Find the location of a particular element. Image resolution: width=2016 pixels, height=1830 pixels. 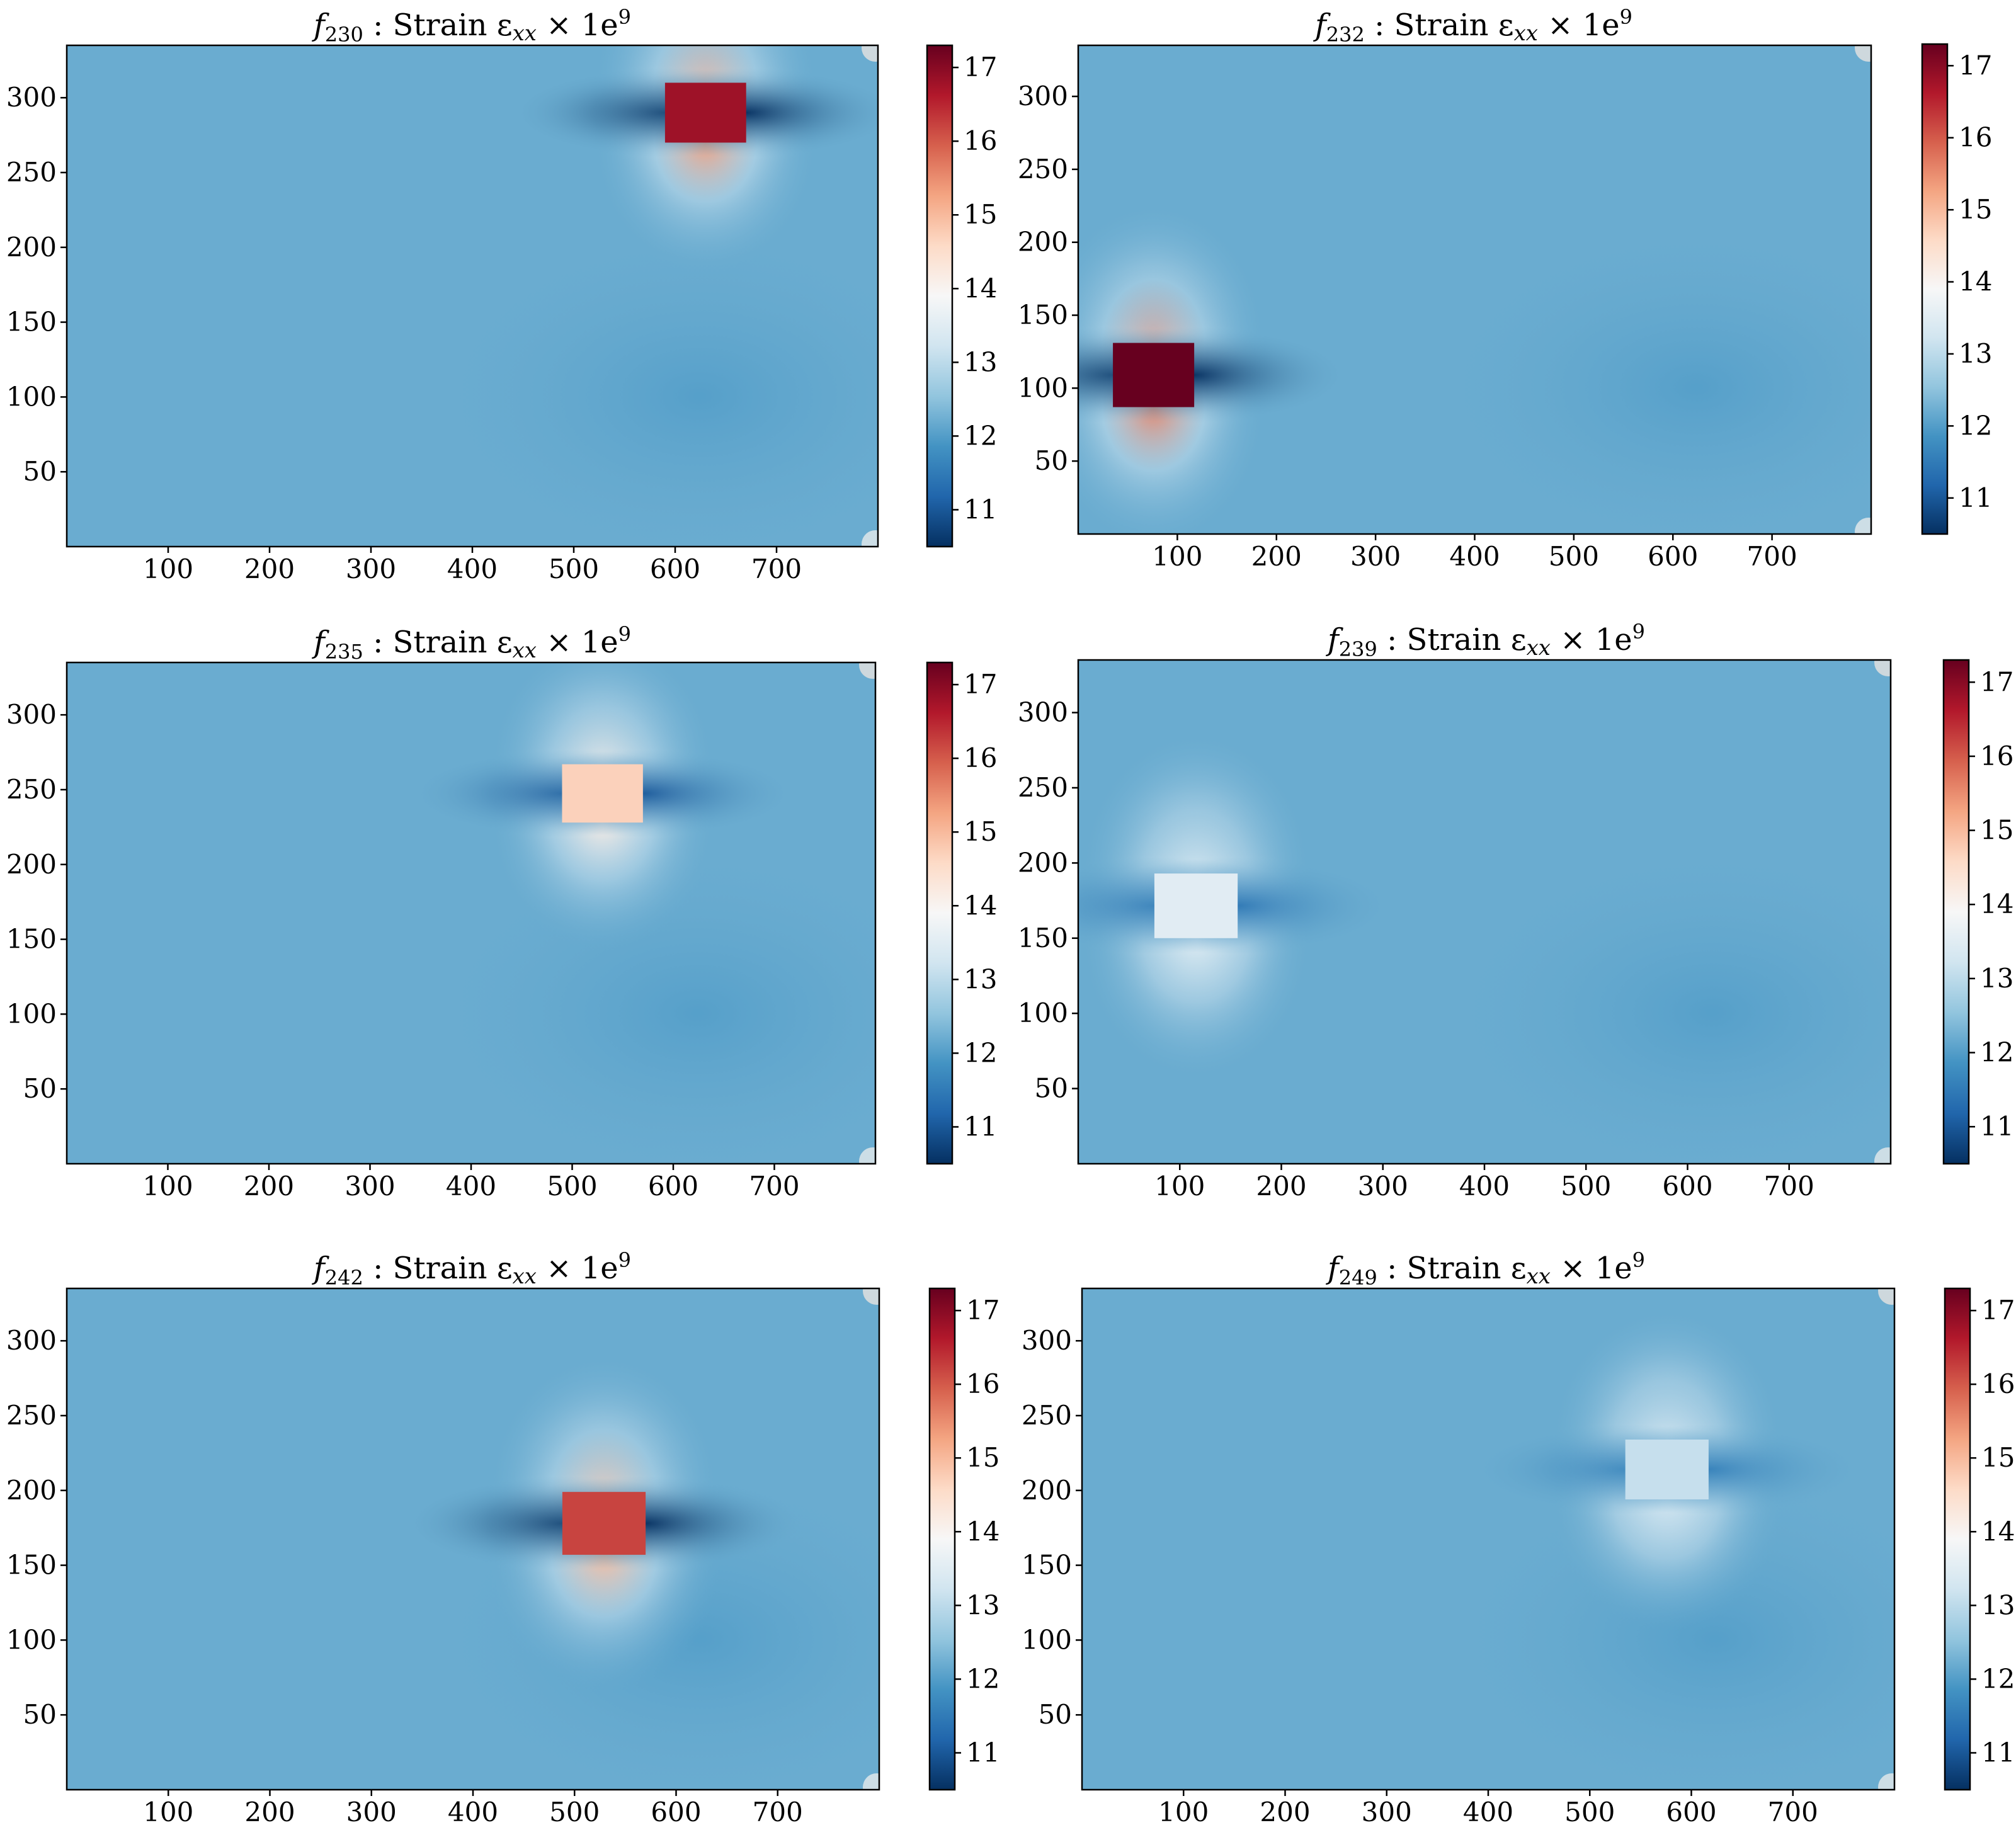

background-variation is located at coordinates (1645, 375).